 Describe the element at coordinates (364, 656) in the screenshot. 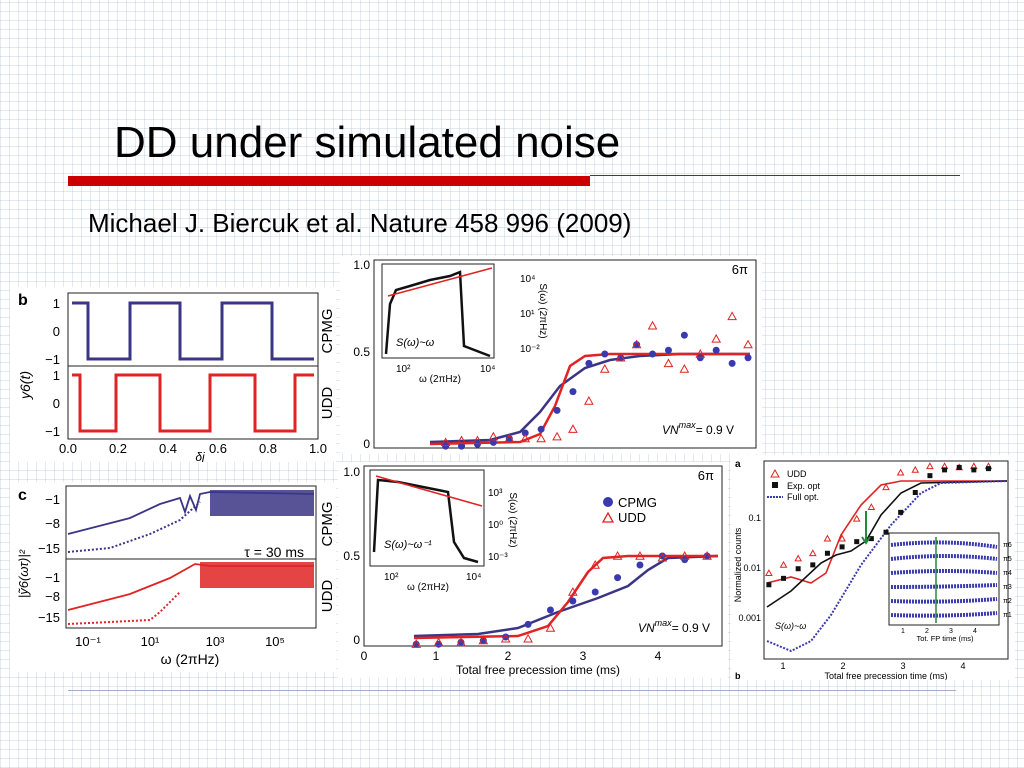

I see `mid-xtick: 0` at that location.